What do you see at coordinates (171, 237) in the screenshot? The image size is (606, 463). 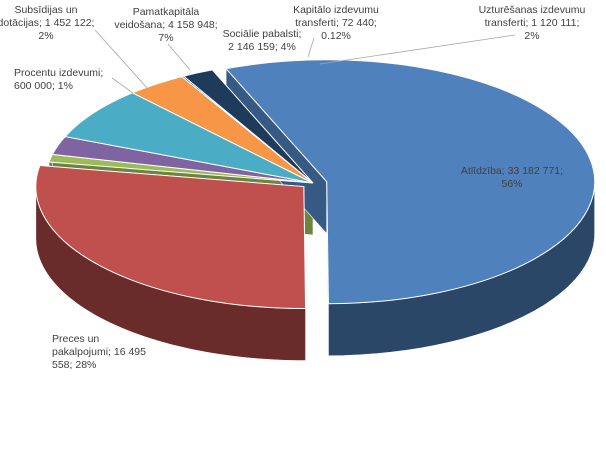 I see `slice-preces` at bounding box center [171, 237].